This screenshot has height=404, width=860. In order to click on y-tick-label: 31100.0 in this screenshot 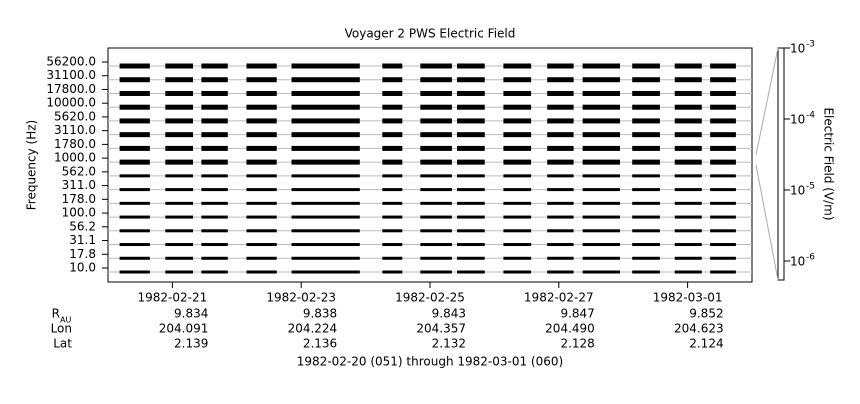, I will do `click(71, 75)`.